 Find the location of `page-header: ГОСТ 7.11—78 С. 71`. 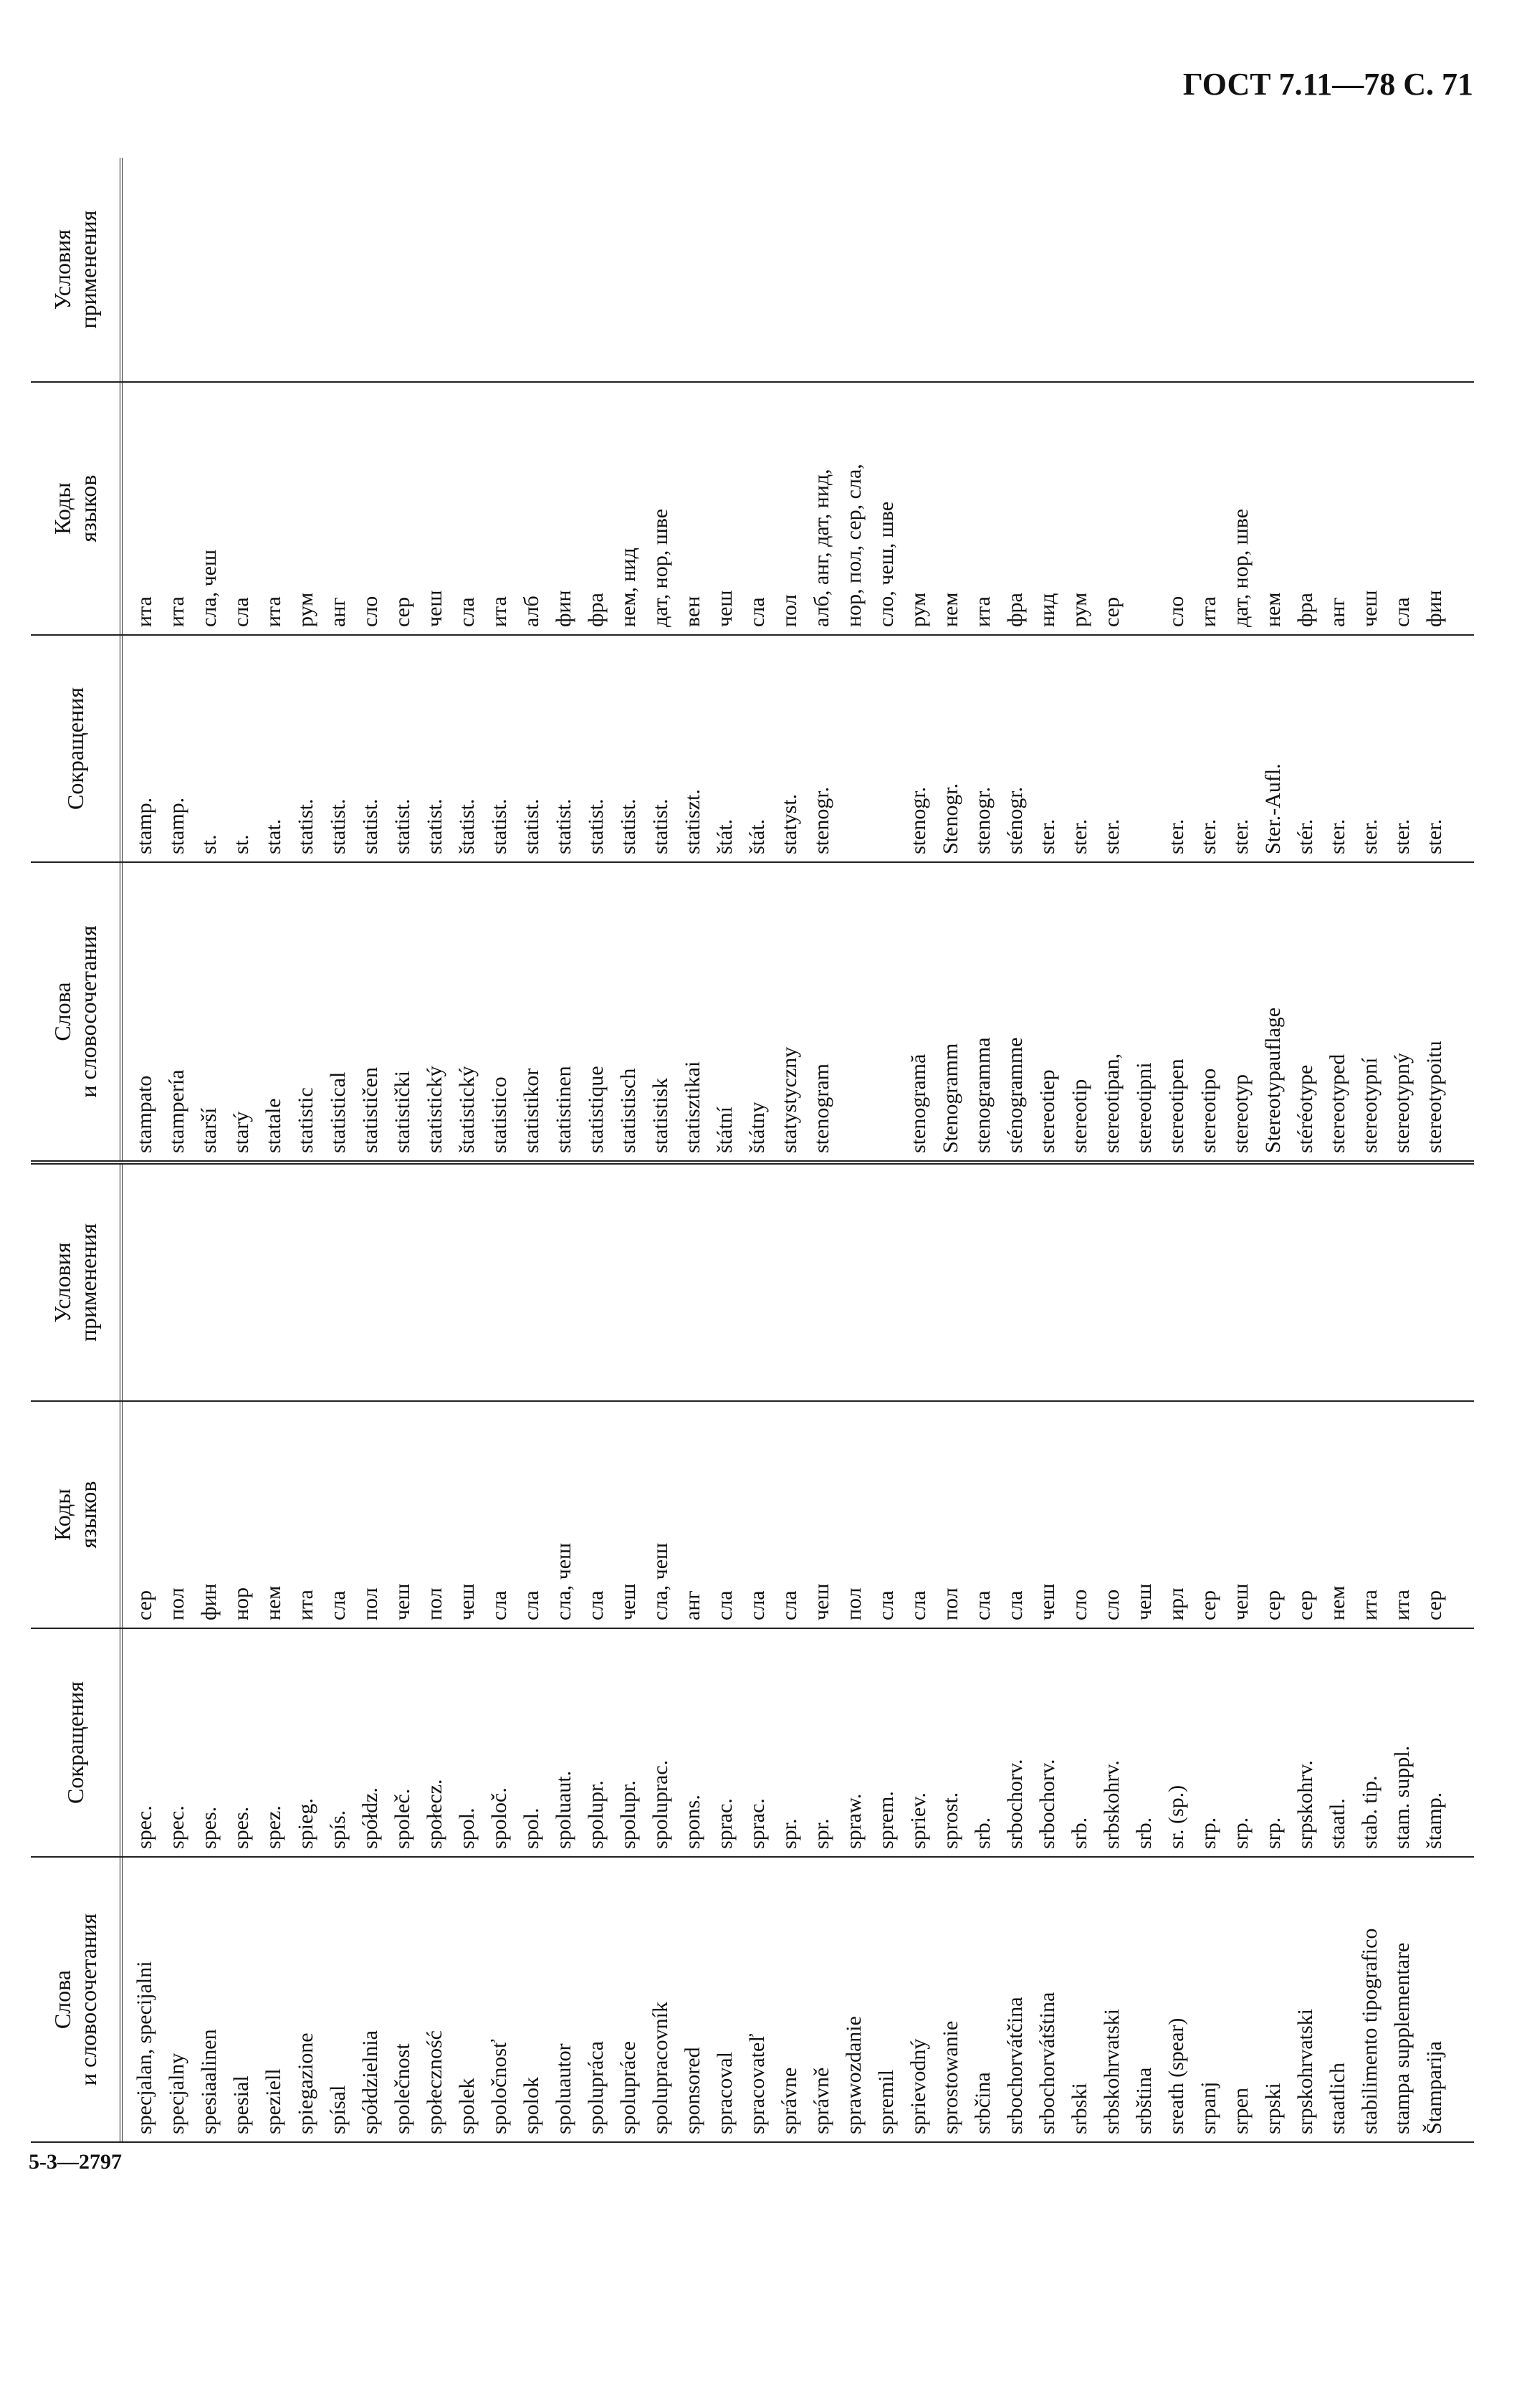

page-header: ГОСТ 7.11—78 С. 71 is located at coordinates (1327, 84).